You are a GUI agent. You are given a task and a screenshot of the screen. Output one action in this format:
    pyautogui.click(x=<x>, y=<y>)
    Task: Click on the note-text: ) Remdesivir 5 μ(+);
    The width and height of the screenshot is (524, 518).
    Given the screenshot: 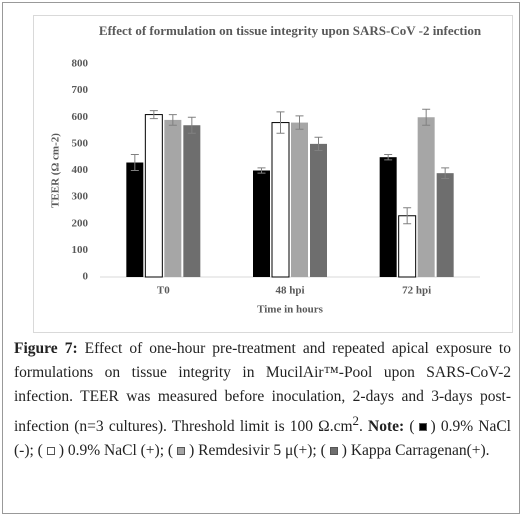 What is the action you would take?
    pyautogui.click(x=255, y=451)
    